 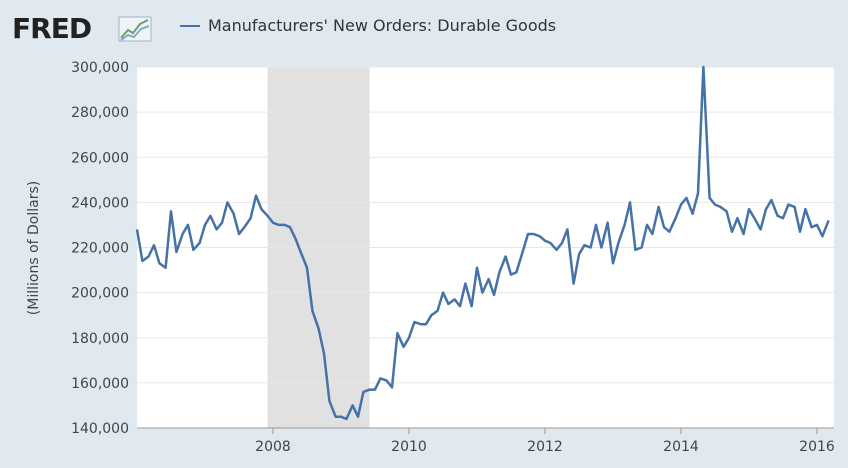 I want to click on chart-legend: Manufacturers' New Orders: Durable Goods, so click(x=368, y=25).